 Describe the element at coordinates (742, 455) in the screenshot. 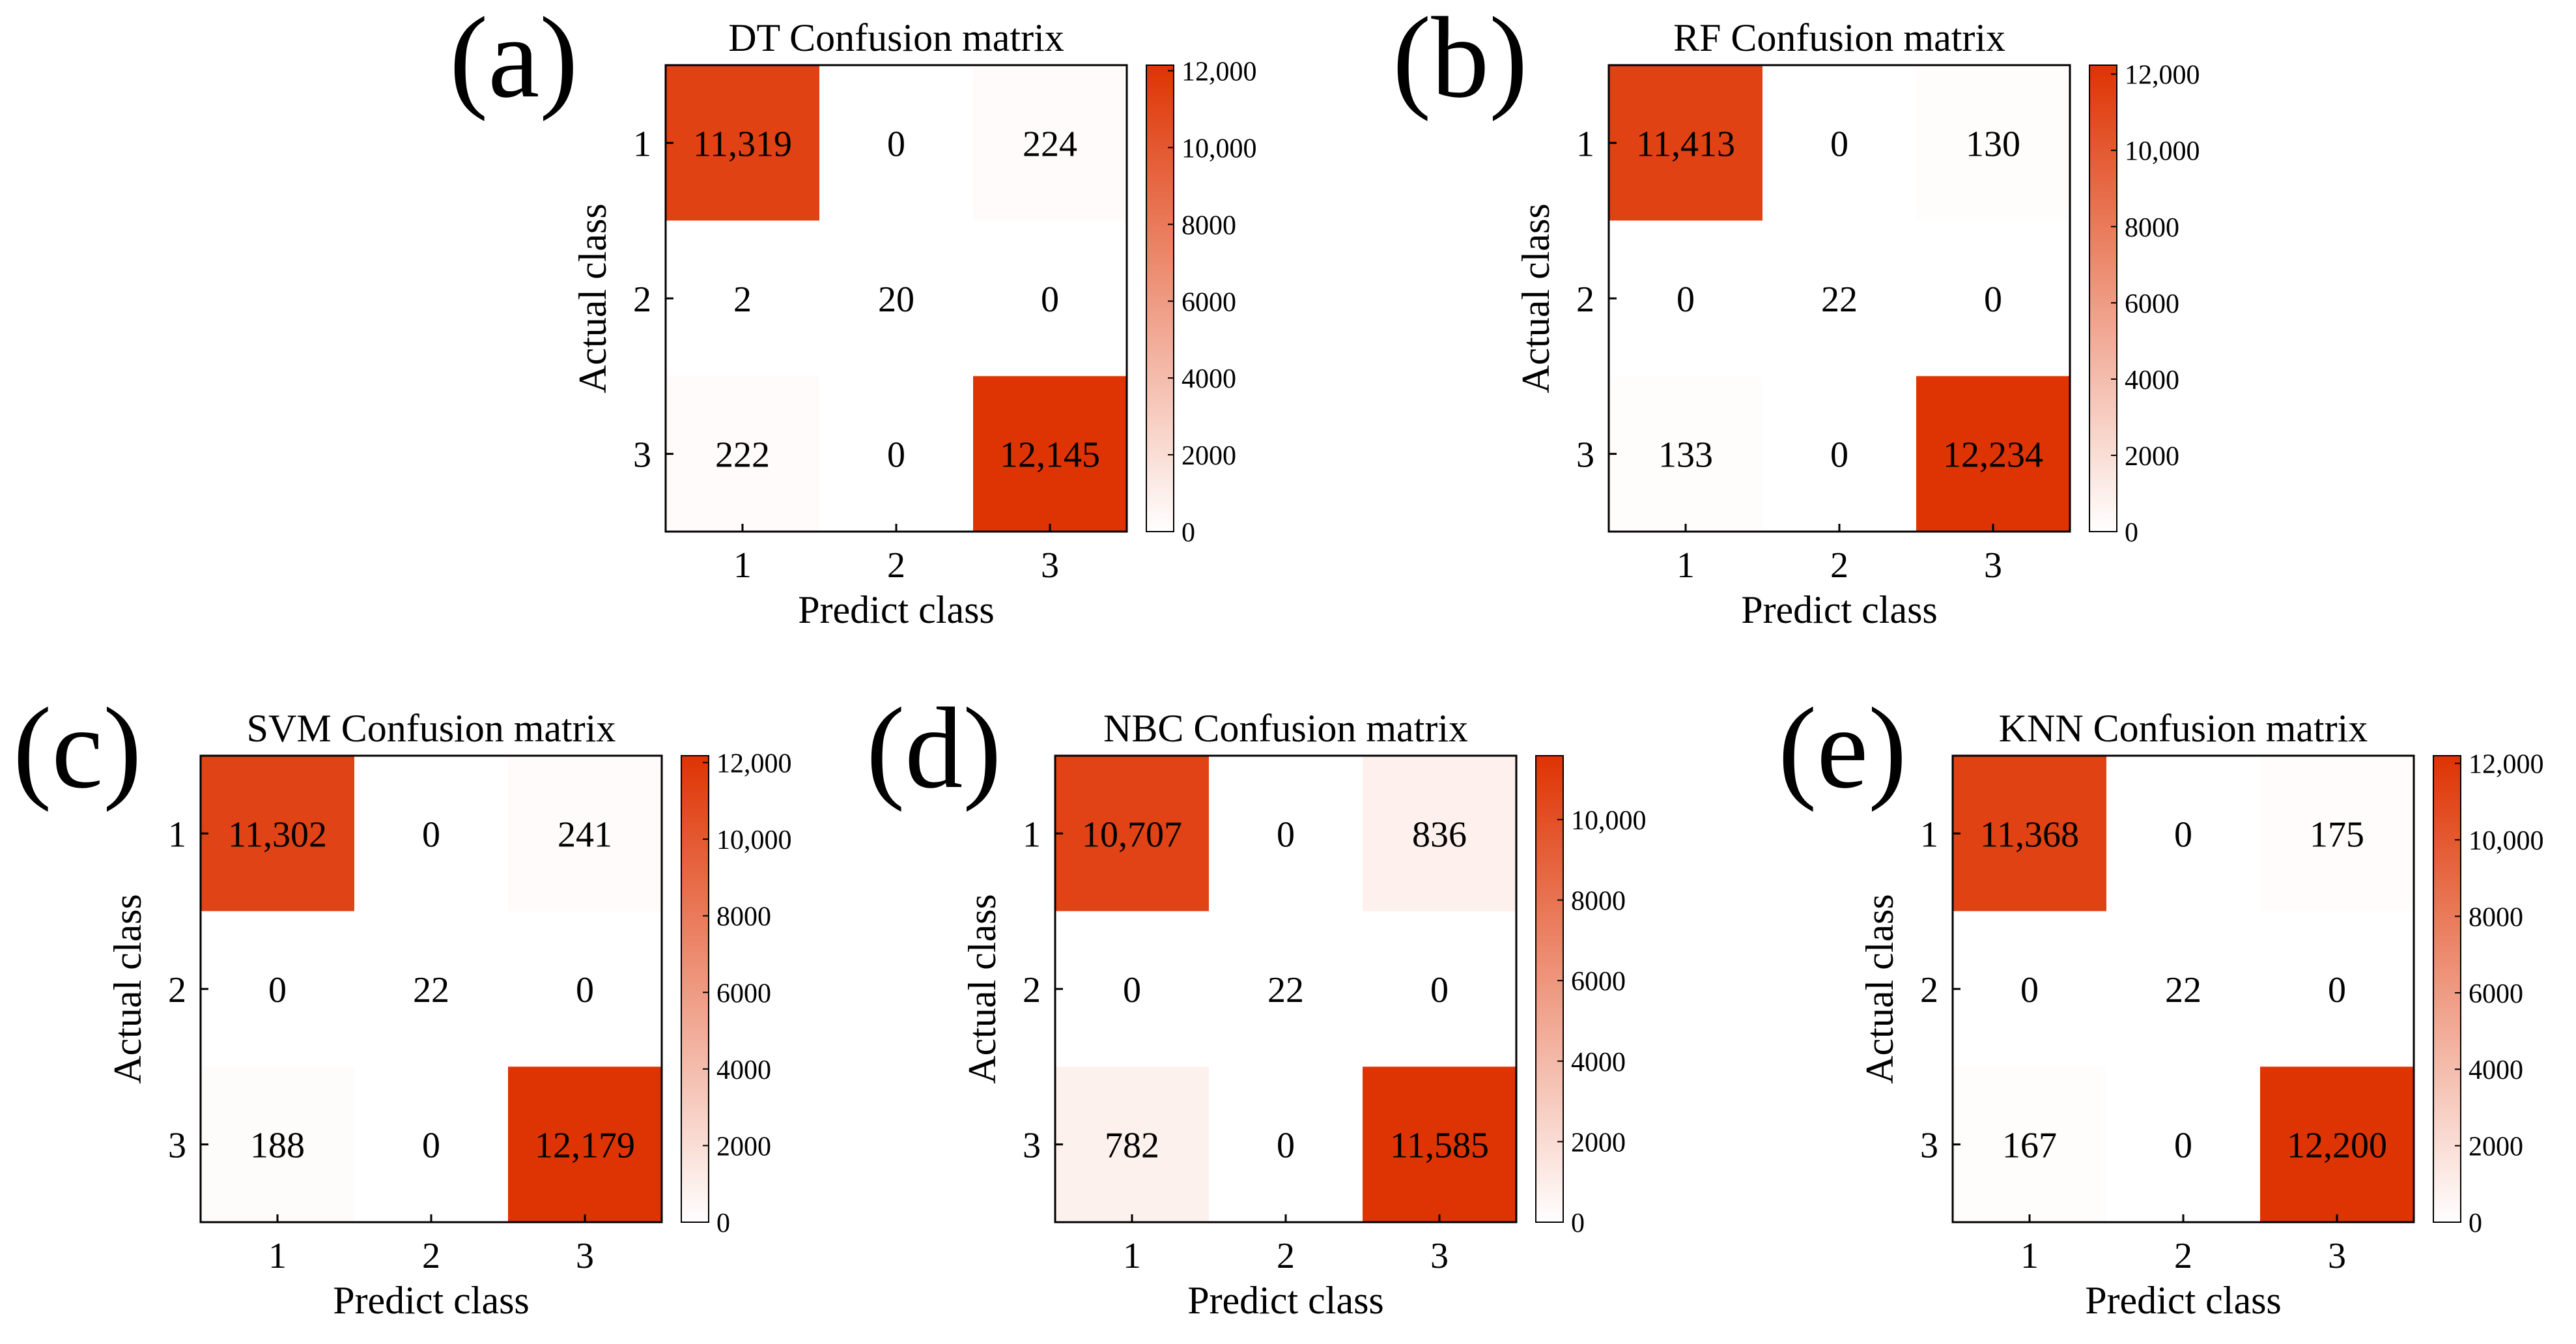

I see `cell-value: 222` at that location.